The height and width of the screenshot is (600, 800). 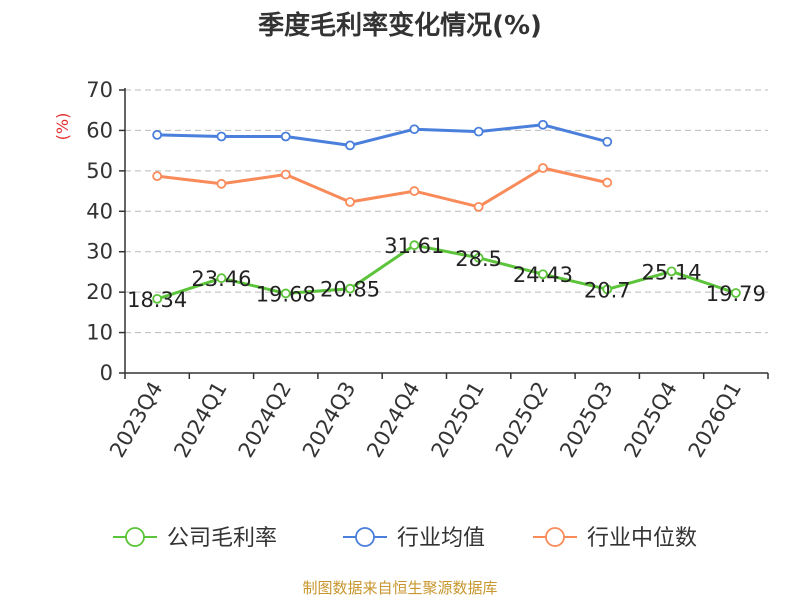 I want to click on x-tick-label: 2026Q1, so click(x=715, y=420).